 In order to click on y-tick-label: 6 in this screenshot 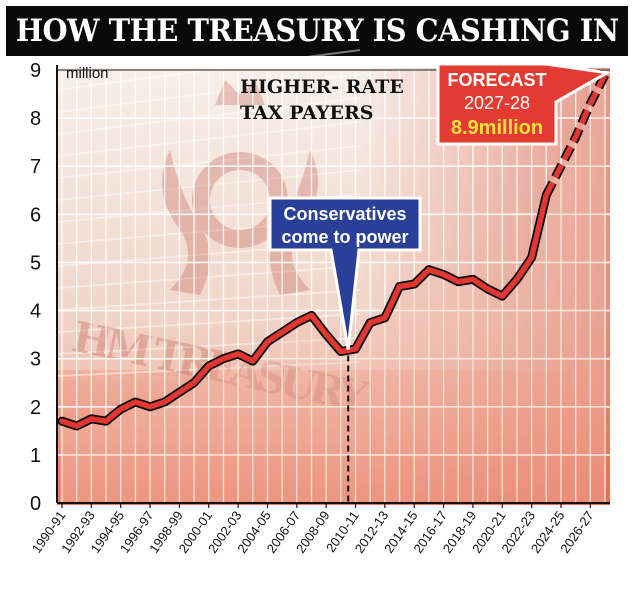, I will do `click(35, 215)`.